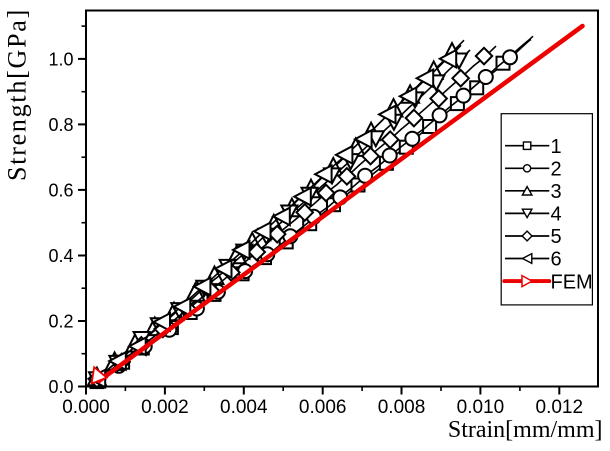 The height and width of the screenshot is (451, 610). What do you see at coordinates (556, 170) in the screenshot?
I see `svg-text: 2` at bounding box center [556, 170].